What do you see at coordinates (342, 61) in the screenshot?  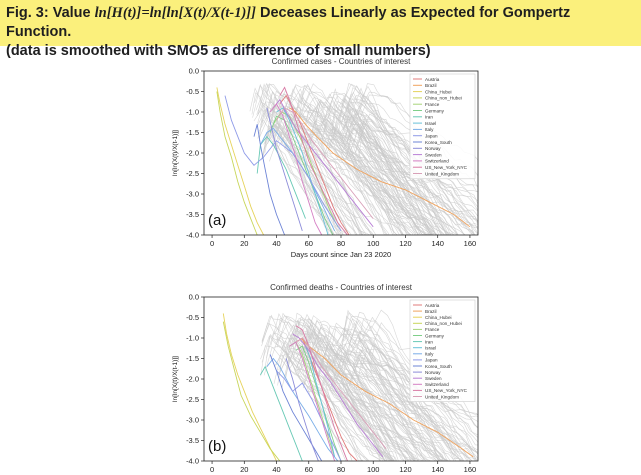 I see `chart-title: Confirmed cases - Countries of interest` at bounding box center [342, 61].